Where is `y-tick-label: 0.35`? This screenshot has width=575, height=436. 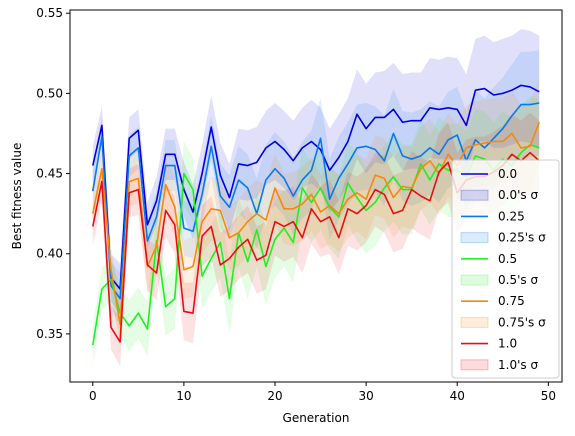 y-tick-label: 0.35 is located at coordinates (49, 334).